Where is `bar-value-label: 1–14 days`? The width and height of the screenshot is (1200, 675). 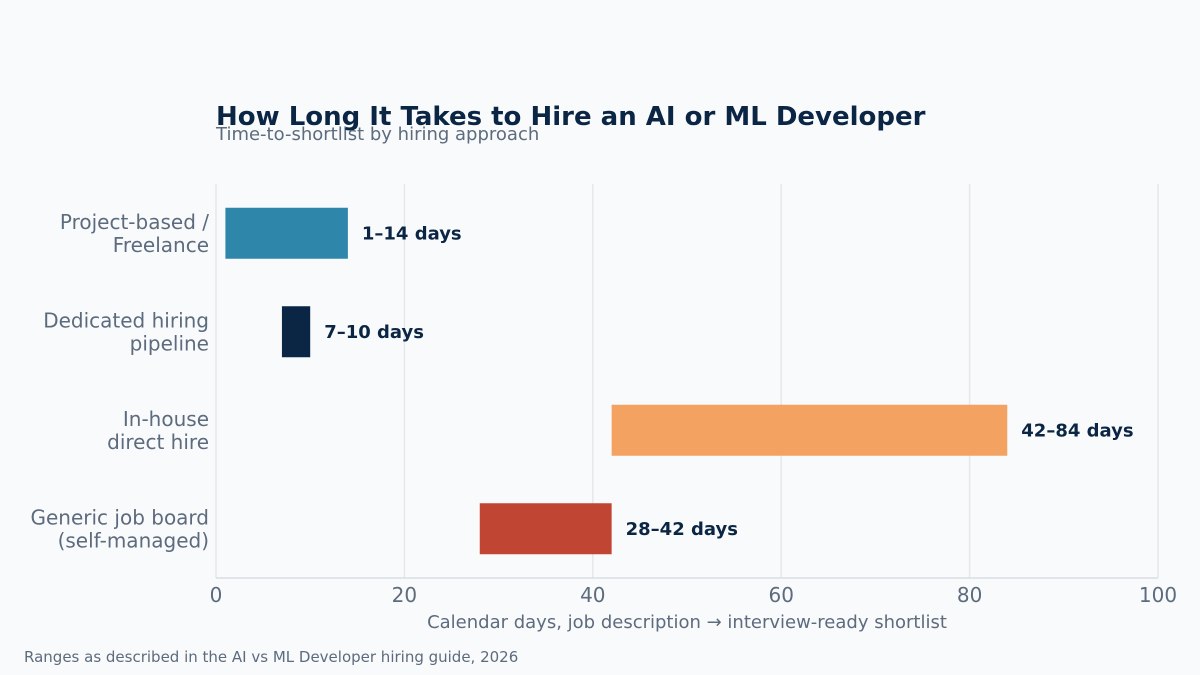
bar-value-label: 1–14 days is located at coordinates (412, 233).